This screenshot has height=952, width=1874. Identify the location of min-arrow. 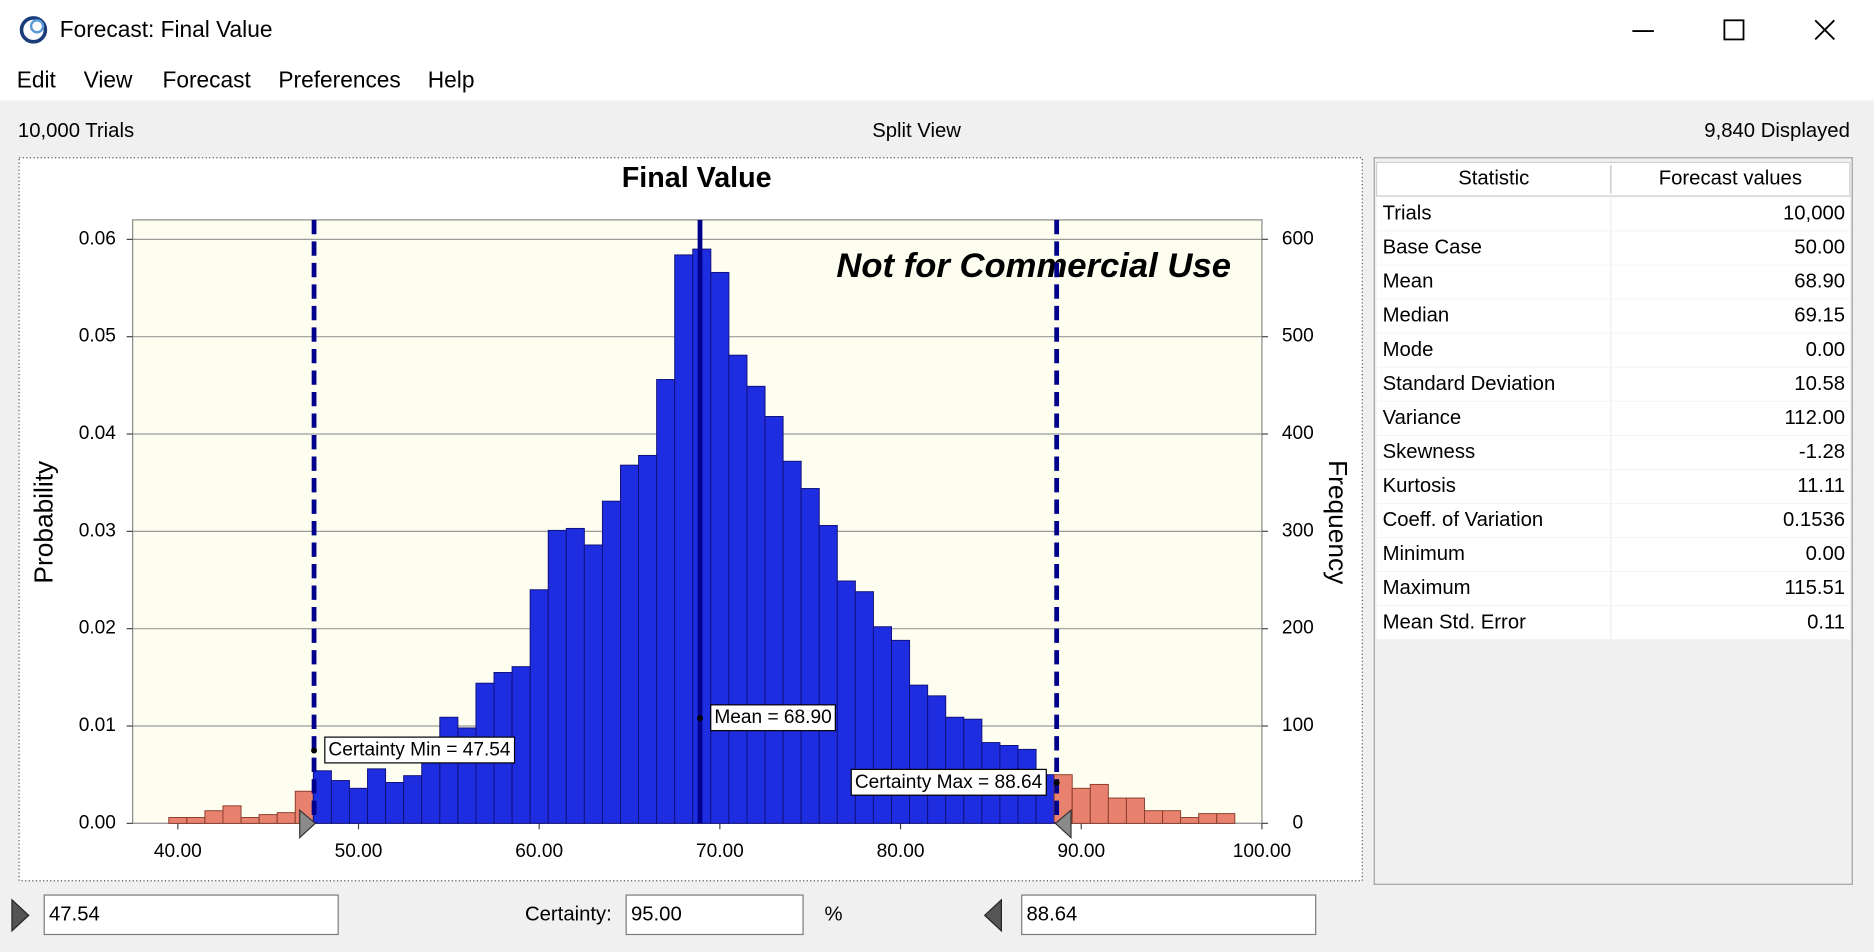
(20, 915).